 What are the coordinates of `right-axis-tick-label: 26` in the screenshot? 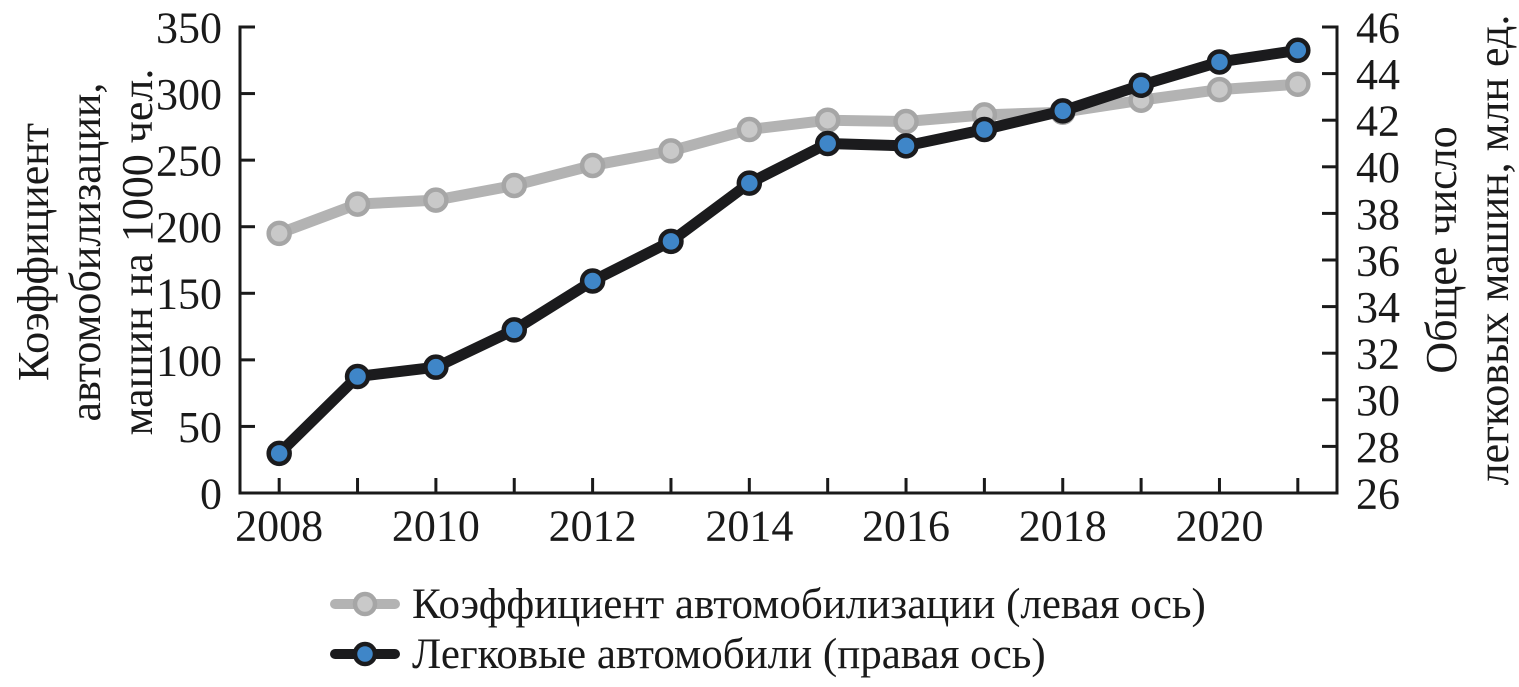 It's located at (1378, 493).